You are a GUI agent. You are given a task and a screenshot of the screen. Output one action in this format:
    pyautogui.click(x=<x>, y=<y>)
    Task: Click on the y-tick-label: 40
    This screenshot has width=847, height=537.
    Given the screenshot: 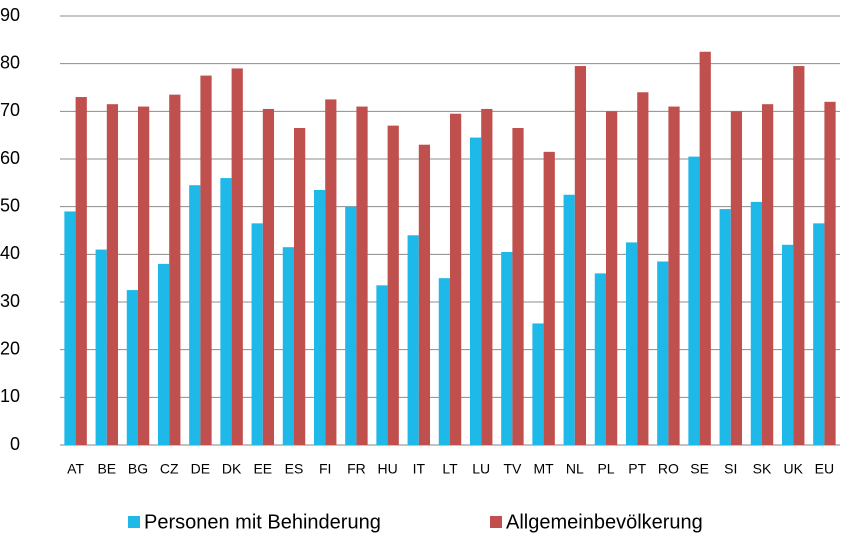 What is the action you would take?
    pyautogui.click(x=10, y=253)
    